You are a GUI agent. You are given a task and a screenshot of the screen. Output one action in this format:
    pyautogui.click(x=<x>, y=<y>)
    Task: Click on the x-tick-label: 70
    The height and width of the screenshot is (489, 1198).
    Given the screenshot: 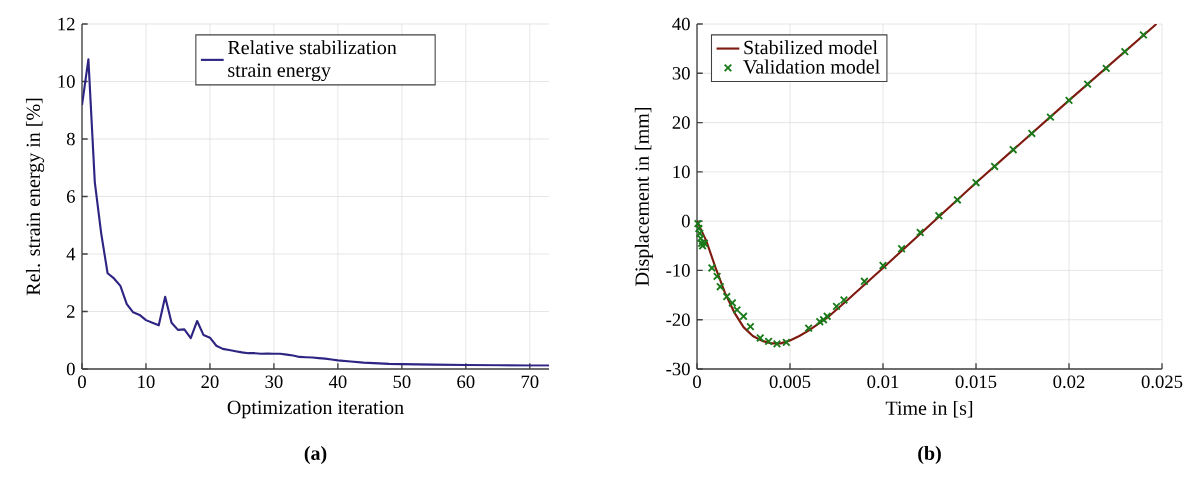 What is the action you would take?
    pyautogui.click(x=530, y=382)
    